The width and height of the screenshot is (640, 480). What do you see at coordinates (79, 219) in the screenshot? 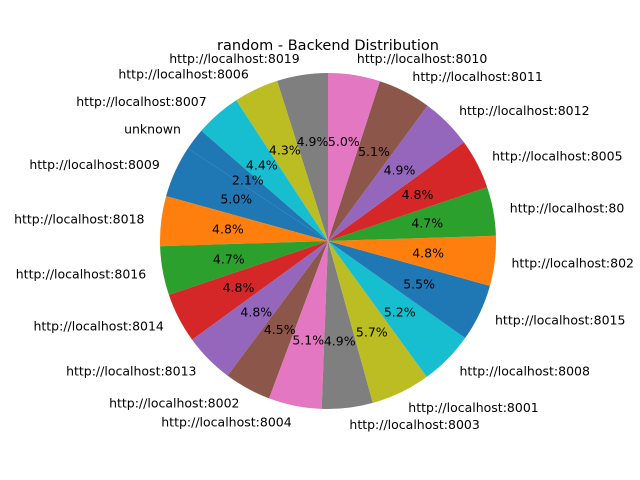
I see `slice-label: http://localhost:8018` at bounding box center [79, 219].